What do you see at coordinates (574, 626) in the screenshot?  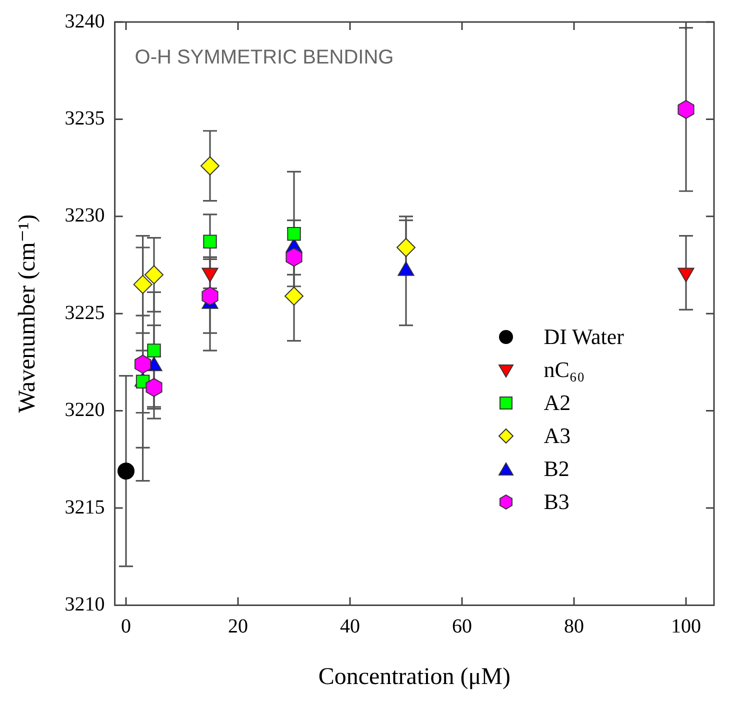 I see `x-tick-label: 80` at bounding box center [574, 626].